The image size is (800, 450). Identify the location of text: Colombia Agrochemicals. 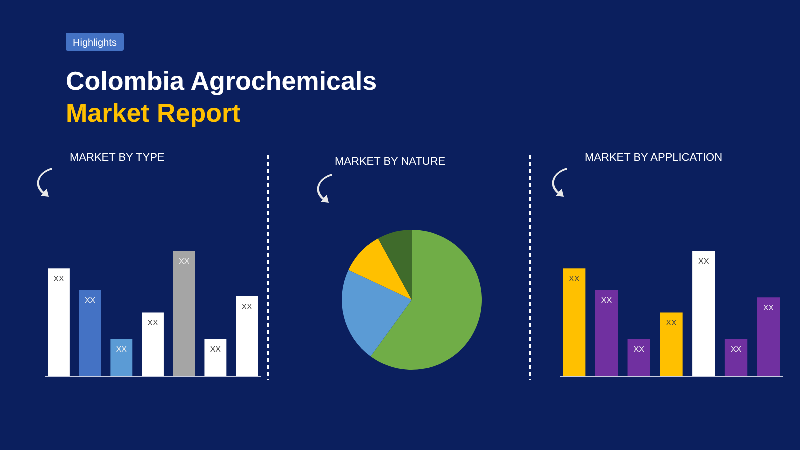
(222, 81).